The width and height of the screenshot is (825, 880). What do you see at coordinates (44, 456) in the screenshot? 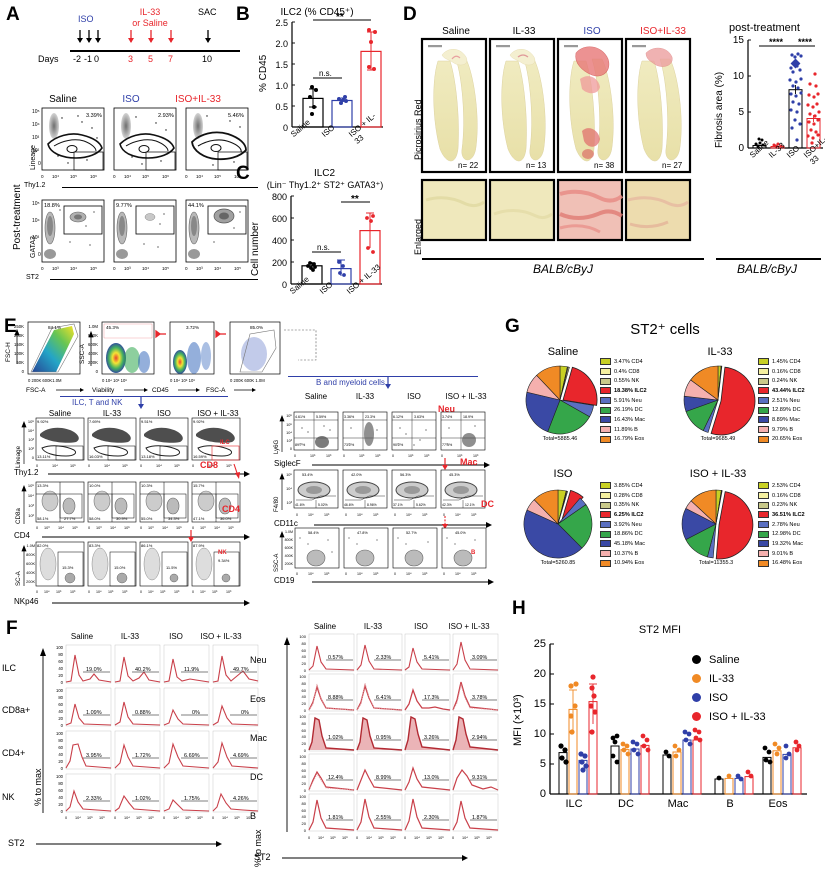
I see `svg-text: 13.11%` at bounding box center [44, 456].